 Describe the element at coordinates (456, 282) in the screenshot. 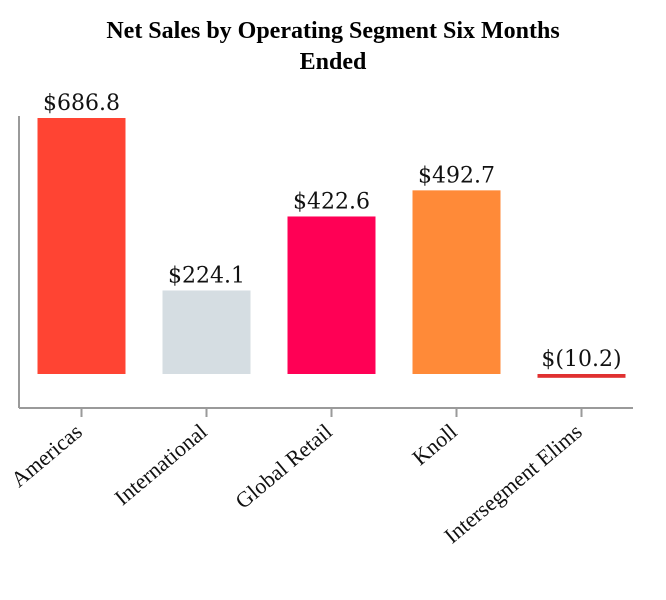

I see `bar-knoll` at that location.